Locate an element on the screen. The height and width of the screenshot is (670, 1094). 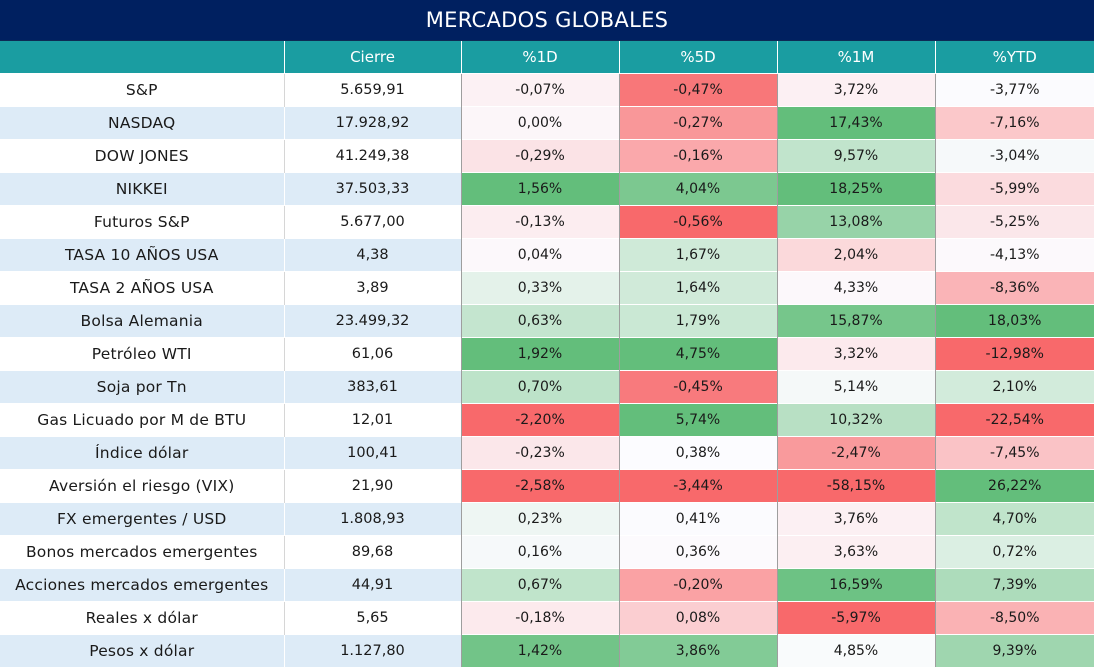
cell-name: Índice dólar is located at coordinates (142, 453).